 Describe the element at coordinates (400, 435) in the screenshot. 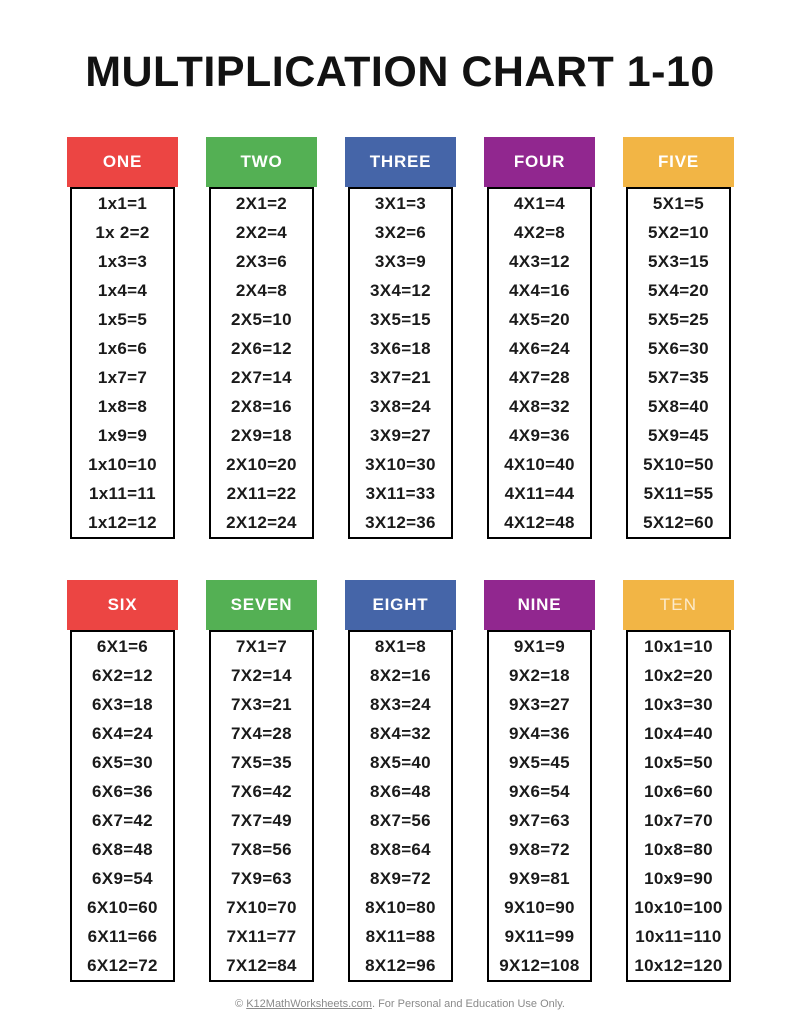

I see `fact-row: 3X9=27` at that location.